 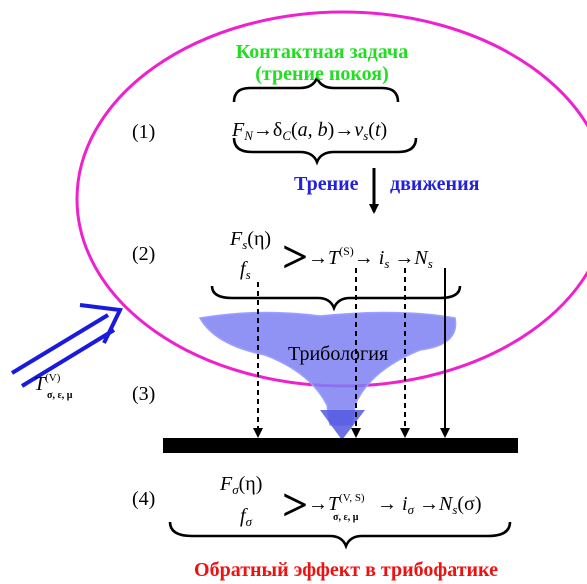 I want to click on formula-4-tail: → iσ →Ns(σ), so click(x=429, y=505).